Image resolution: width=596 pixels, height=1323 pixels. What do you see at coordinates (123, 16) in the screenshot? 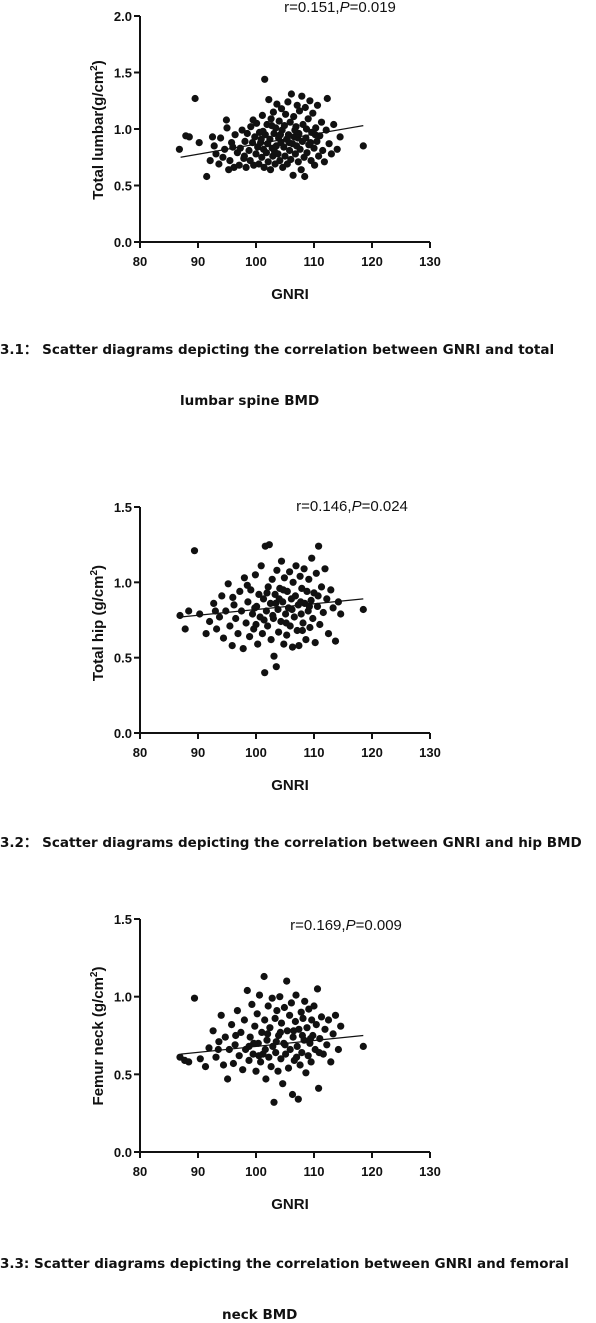
I see `chart-1-y-tick-label-4: 2.0` at bounding box center [123, 16].